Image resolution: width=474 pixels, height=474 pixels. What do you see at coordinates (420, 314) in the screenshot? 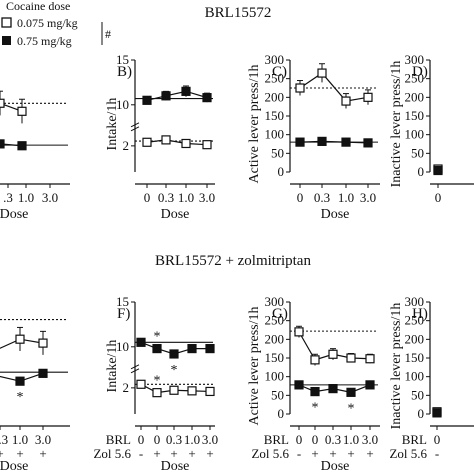
I see `panel-label: H)` at bounding box center [420, 314].